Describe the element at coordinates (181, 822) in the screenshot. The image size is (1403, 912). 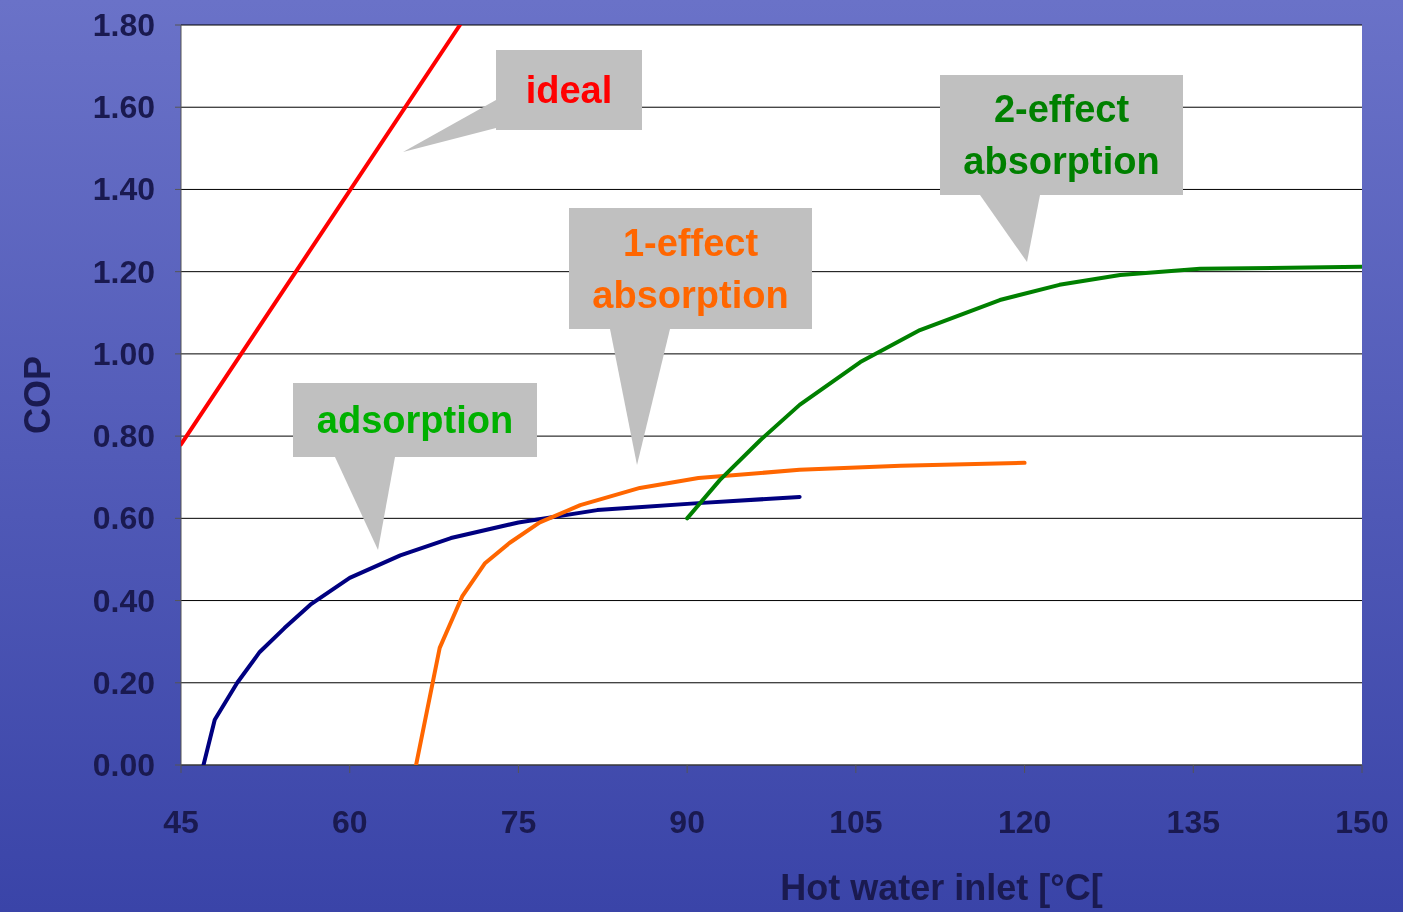
I see `x-tick-label: 45` at that location.